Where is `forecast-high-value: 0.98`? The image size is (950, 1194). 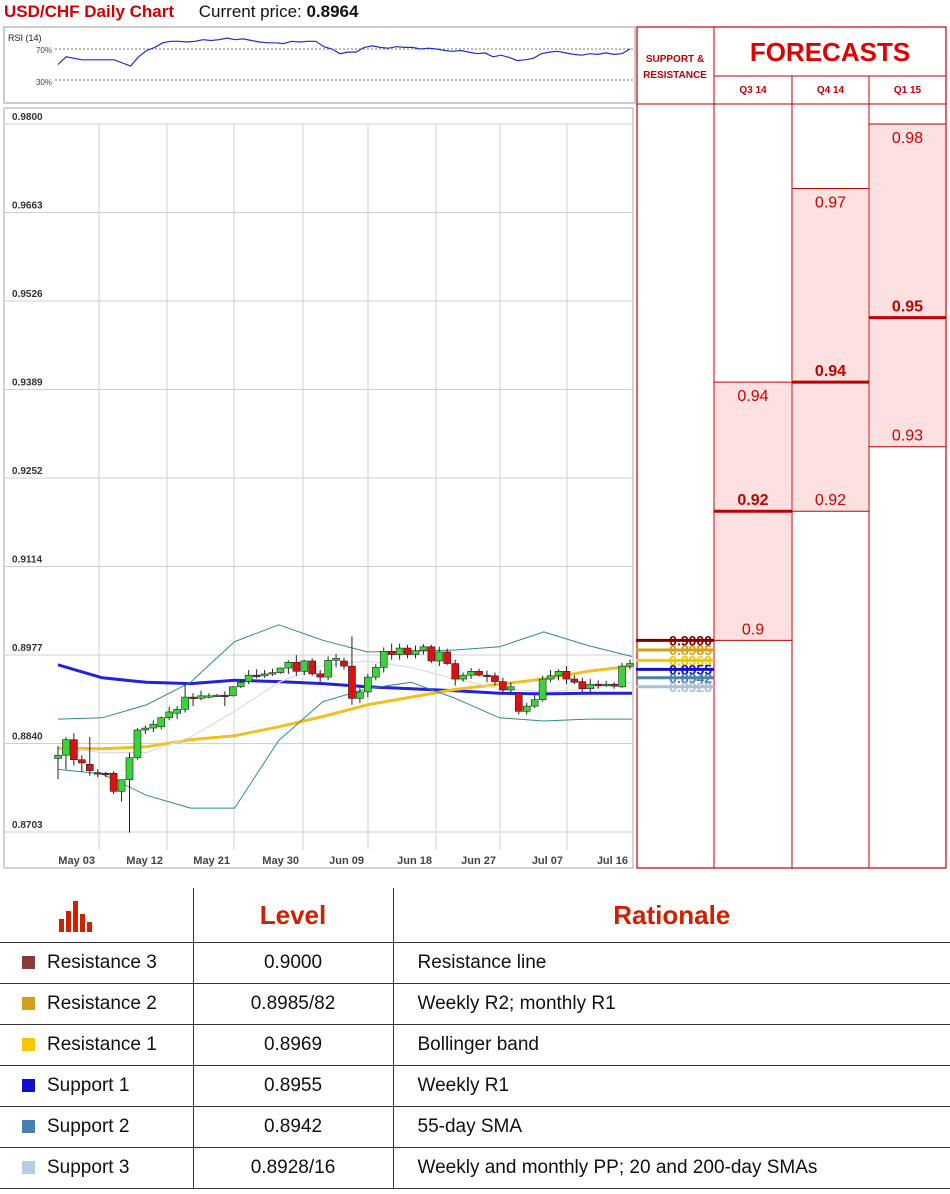 forecast-high-value: 0.98 is located at coordinates (907, 138).